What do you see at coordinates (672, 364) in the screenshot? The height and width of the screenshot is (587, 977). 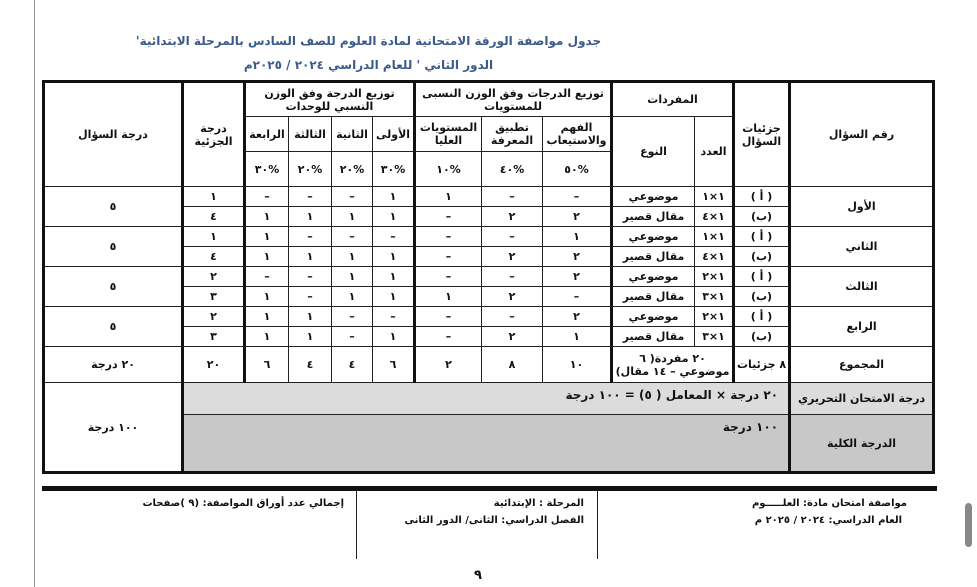 I see `total-items: ٢٠ مفردة( ٦ موضوعي – ١٤ مقال)` at bounding box center [672, 364].